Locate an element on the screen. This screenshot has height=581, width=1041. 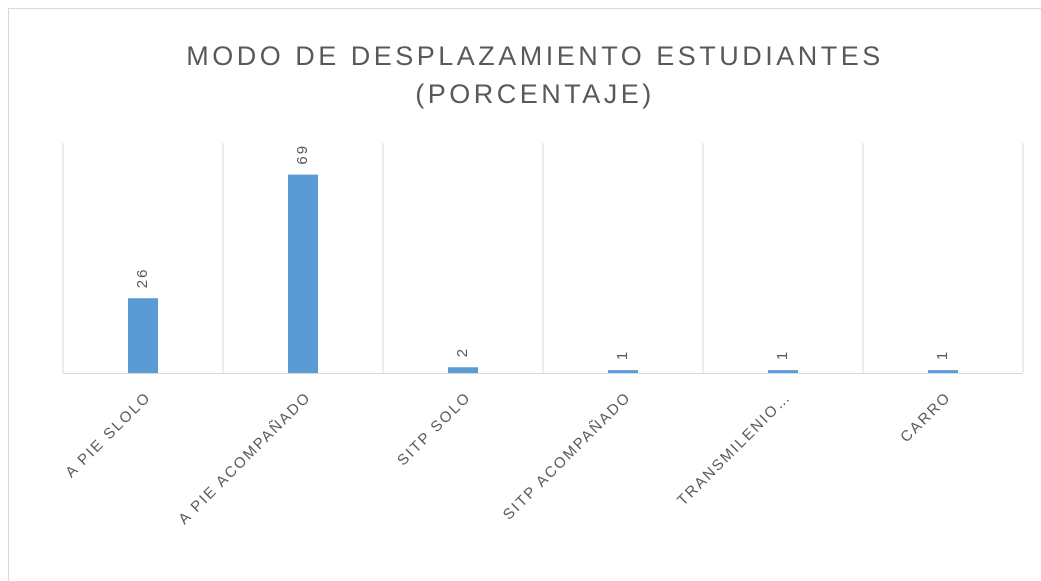
chart-title: (PORCENTAJE) is located at coordinates (535, 94).